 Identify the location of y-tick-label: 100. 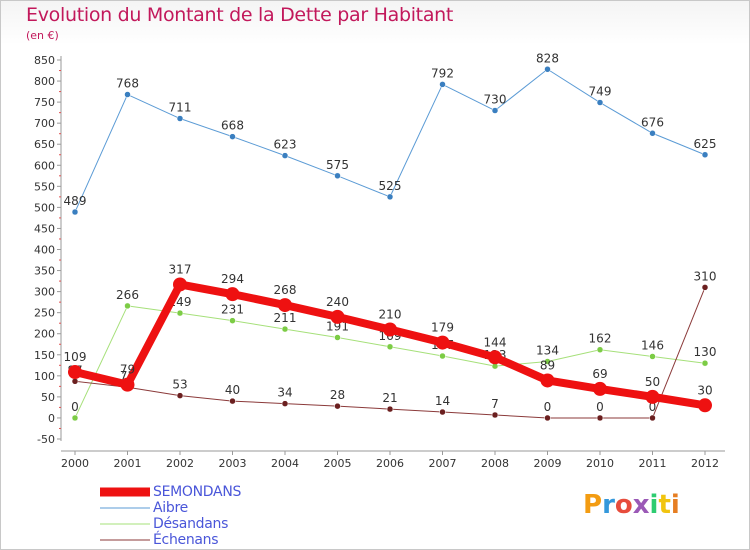
(44, 376).